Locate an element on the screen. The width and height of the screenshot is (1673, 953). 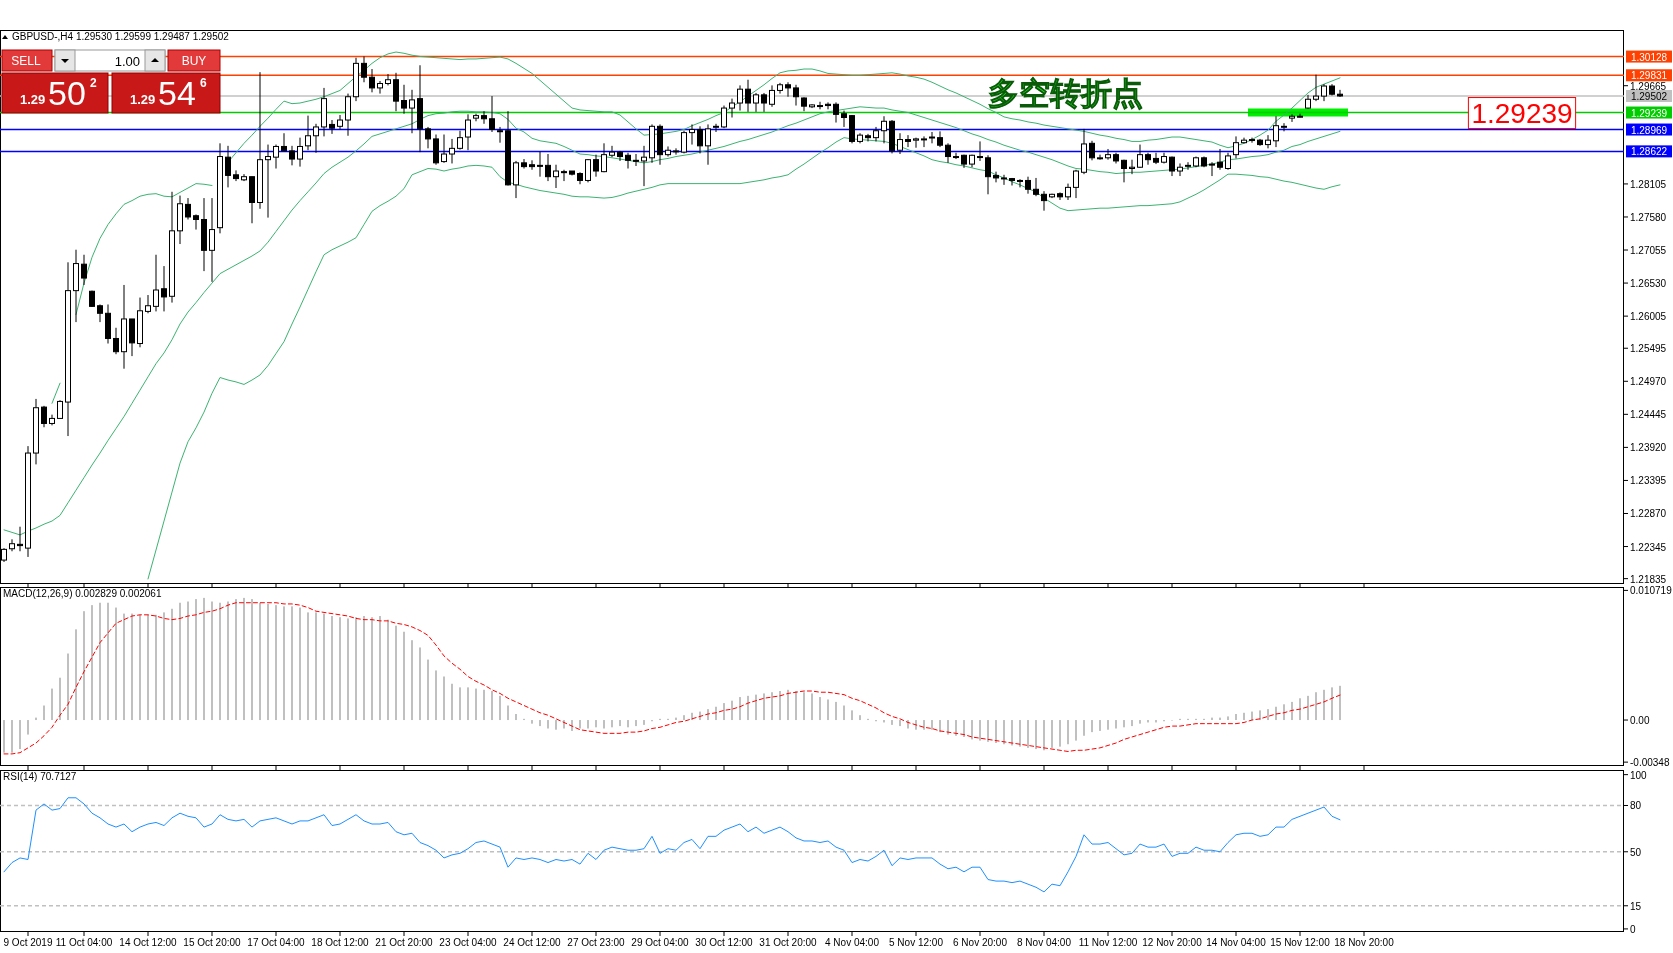
y-tick-label: 1.24445 is located at coordinates (1648, 415).